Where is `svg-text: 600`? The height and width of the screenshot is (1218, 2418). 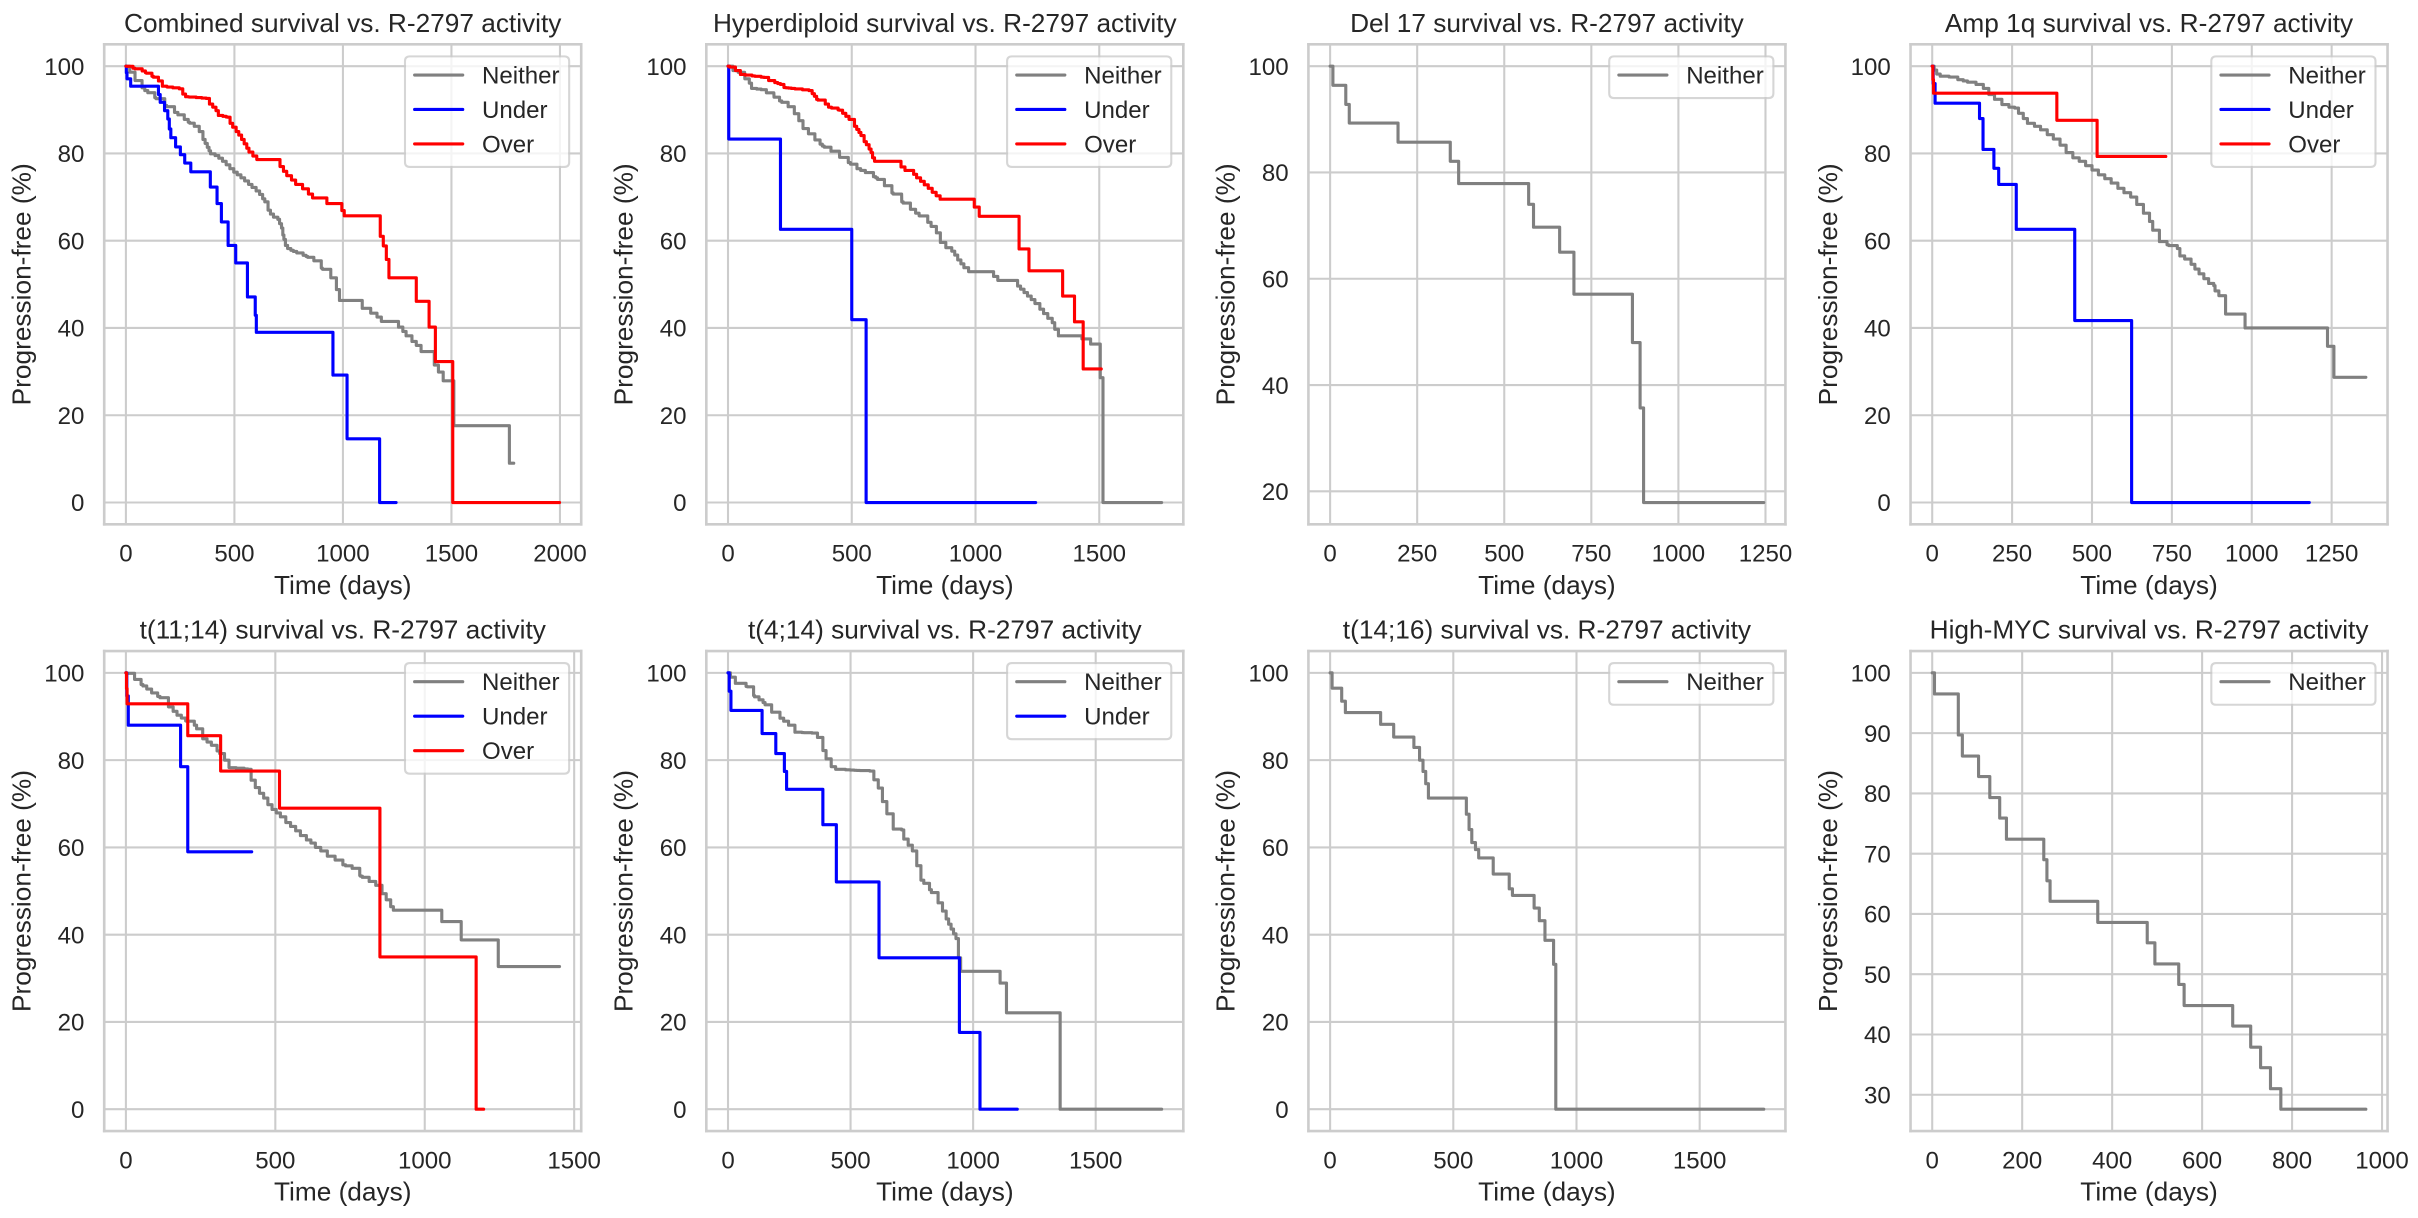
svg-text: 600 is located at coordinates (2202, 1160).